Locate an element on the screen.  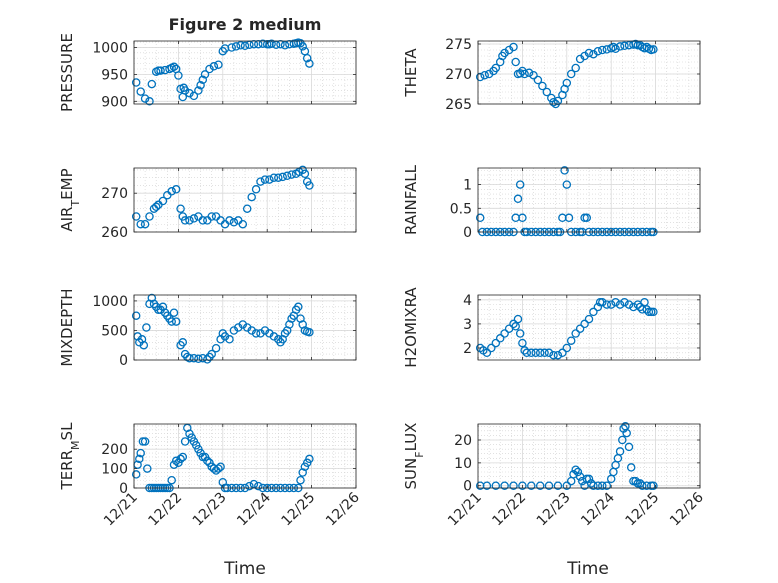
x-axis-label-left: Time is located at coordinates (244, 569).